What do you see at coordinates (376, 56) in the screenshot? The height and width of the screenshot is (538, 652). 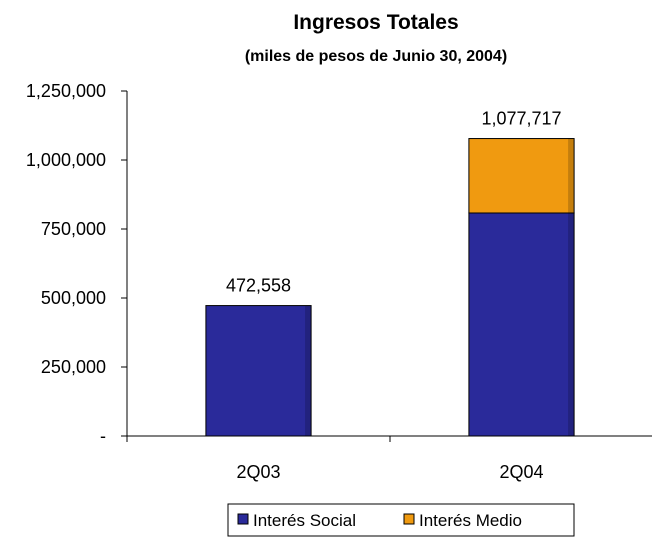 I see `chart-subtitle: (miles de pesos de Junio 30, 2004)` at bounding box center [376, 56].